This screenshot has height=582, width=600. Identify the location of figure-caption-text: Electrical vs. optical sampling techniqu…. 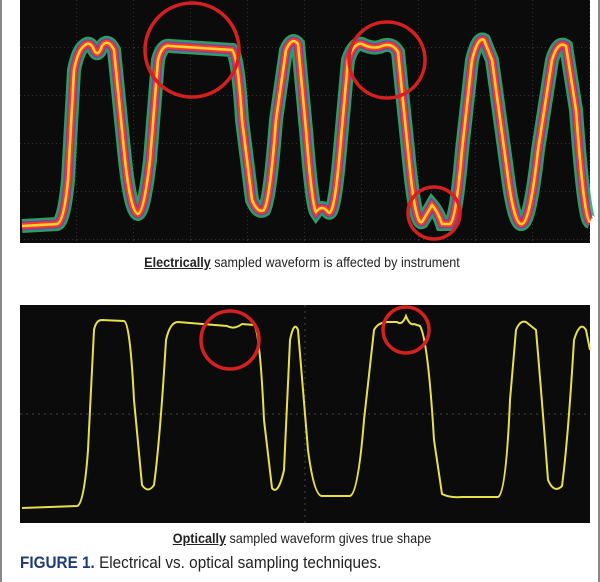
(238, 562).